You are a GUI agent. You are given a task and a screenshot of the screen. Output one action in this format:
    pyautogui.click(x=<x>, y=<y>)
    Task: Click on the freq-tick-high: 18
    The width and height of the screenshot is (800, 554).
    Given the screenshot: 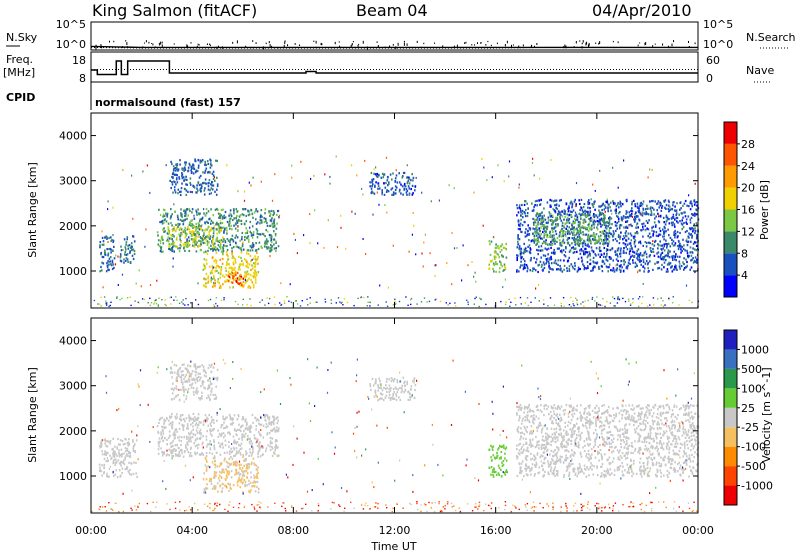 What is the action you would take?
    pyautogui.click(x=79, y=60)
    